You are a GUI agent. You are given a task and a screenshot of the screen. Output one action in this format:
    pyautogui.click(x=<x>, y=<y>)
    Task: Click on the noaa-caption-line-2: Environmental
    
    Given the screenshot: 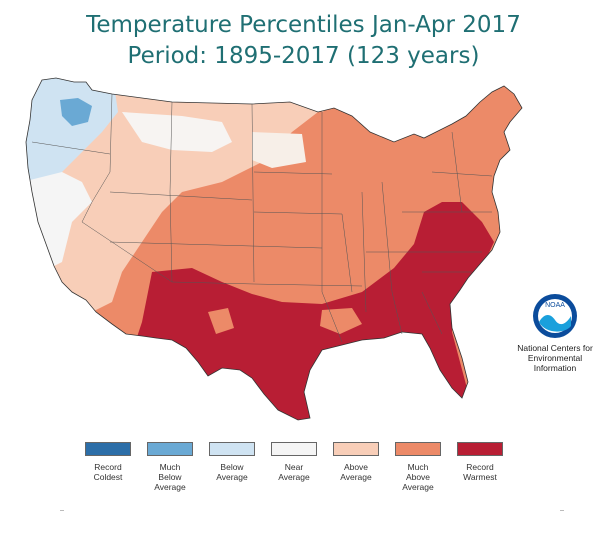 What is the action you would take?
    pyautogui.click(x=555, y=358)
    